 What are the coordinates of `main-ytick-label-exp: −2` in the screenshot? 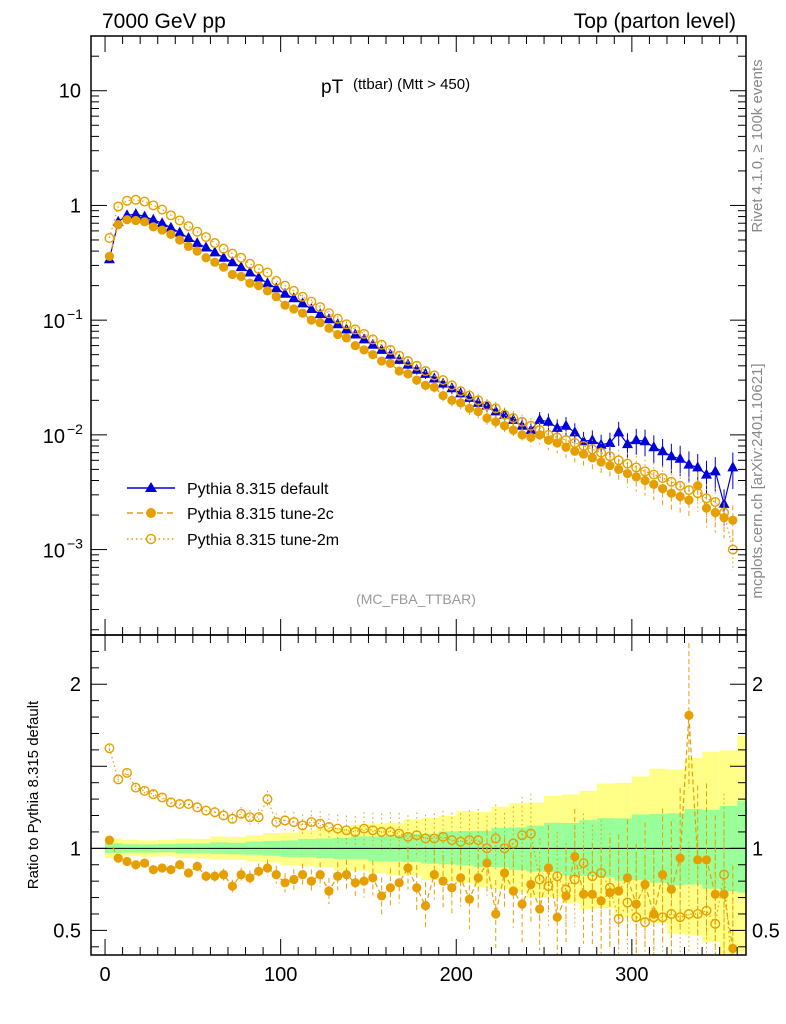 It's located at (75, 429).